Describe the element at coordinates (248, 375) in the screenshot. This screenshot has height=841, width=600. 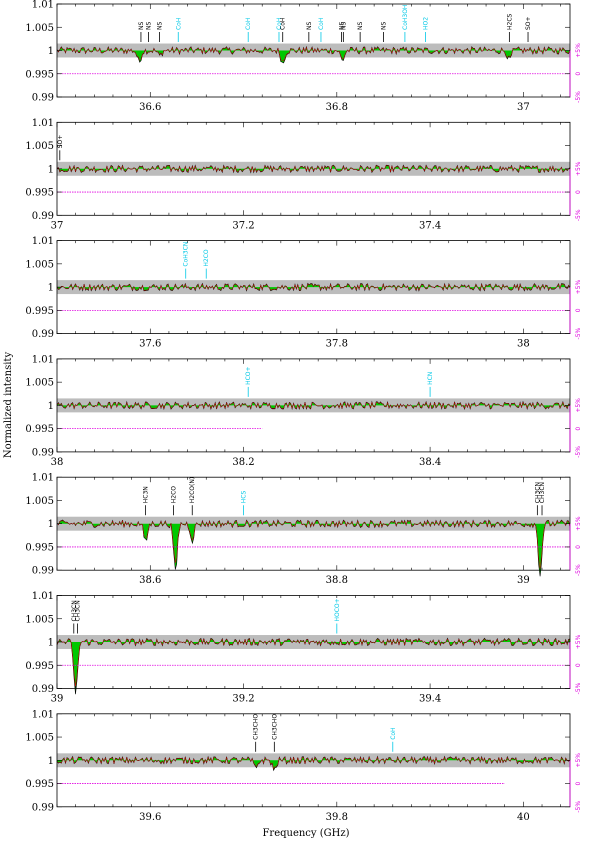
I see `line-label: HCO+` at that location.